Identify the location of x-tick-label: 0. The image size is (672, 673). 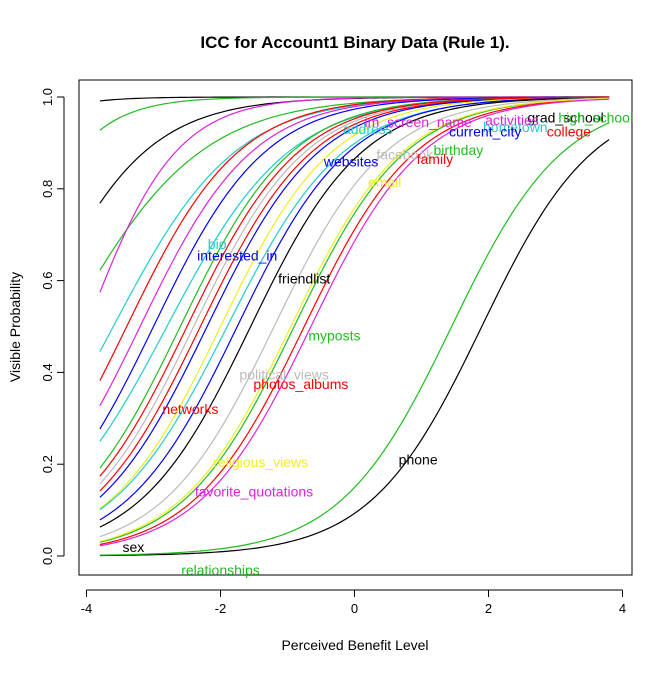
(354, 608).